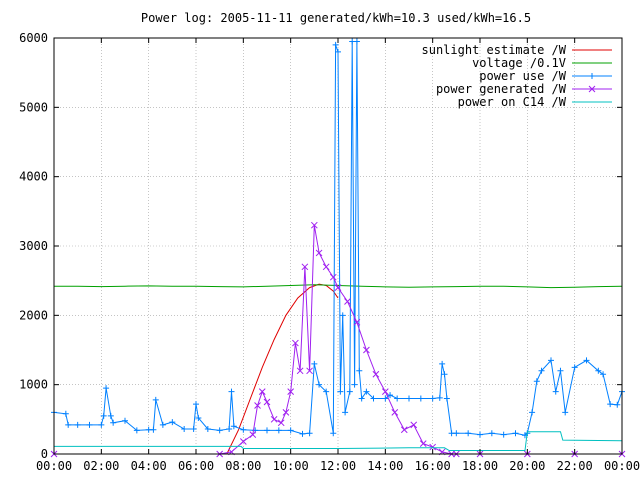 Image resolution: width=640 pixels, height=480 pixels. I want to click on x-tick-label: 04:00, so click(149, 466).